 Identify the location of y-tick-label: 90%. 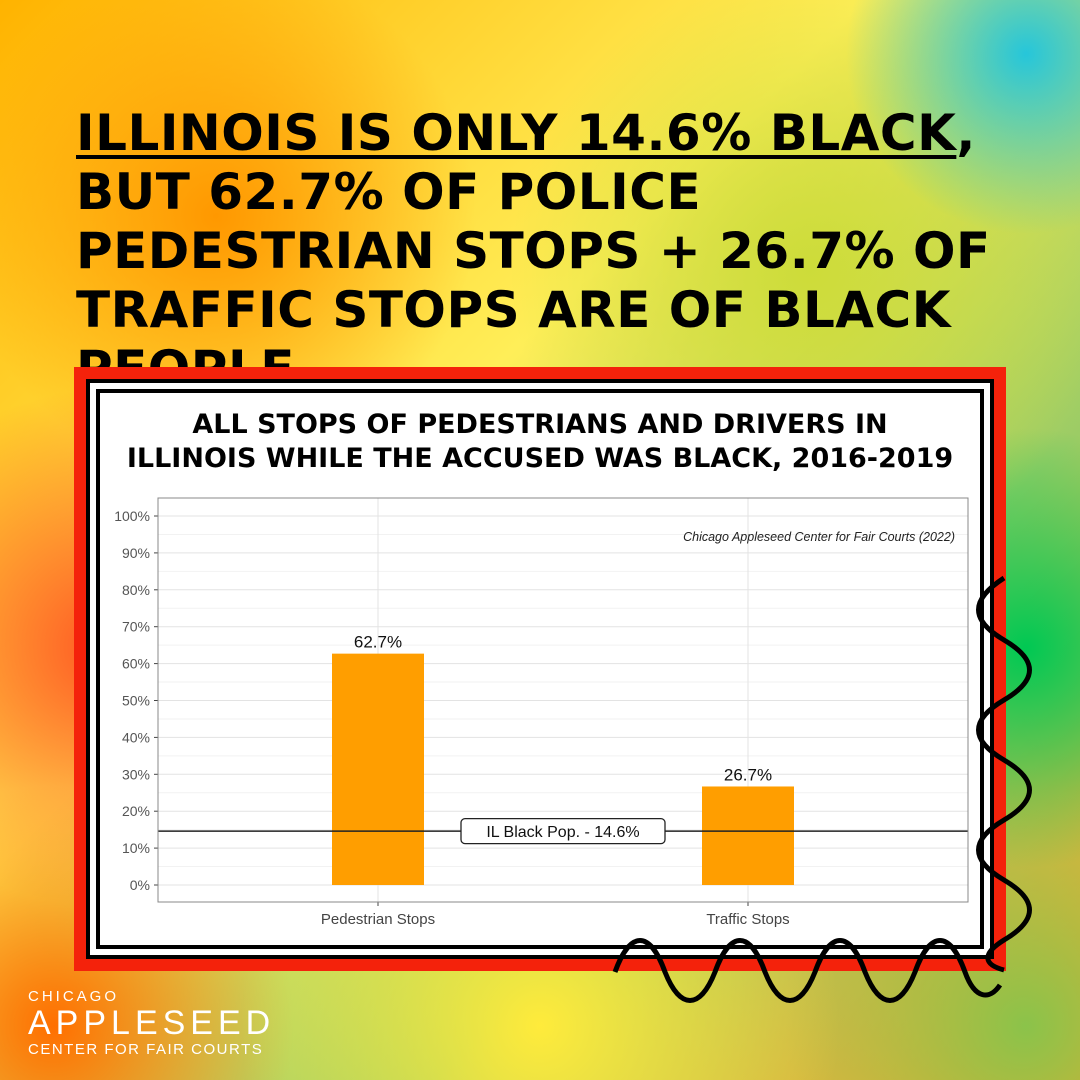
(136, 553).